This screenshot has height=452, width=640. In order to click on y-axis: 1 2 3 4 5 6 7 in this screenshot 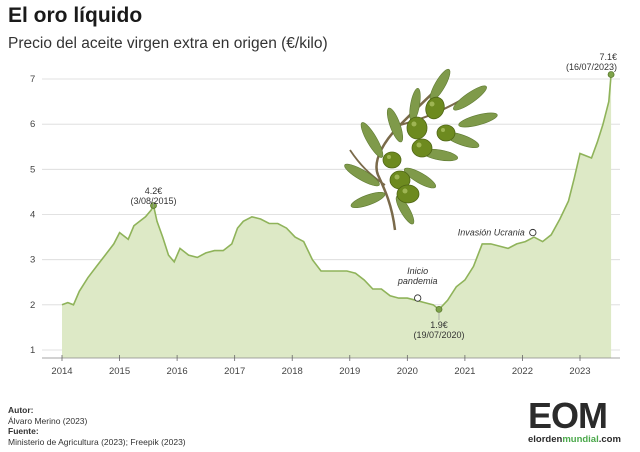, I will do `click(32, 215)`.